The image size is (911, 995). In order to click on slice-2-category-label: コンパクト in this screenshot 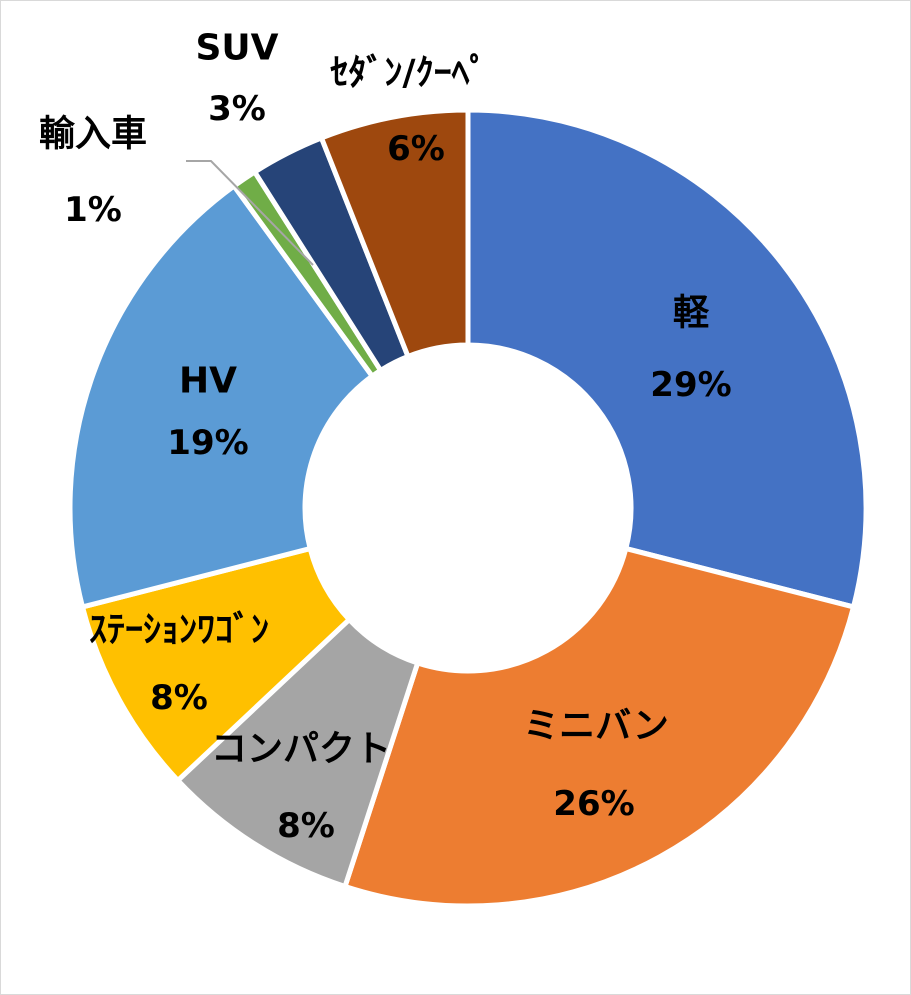, I will do `click(301, 749)`.